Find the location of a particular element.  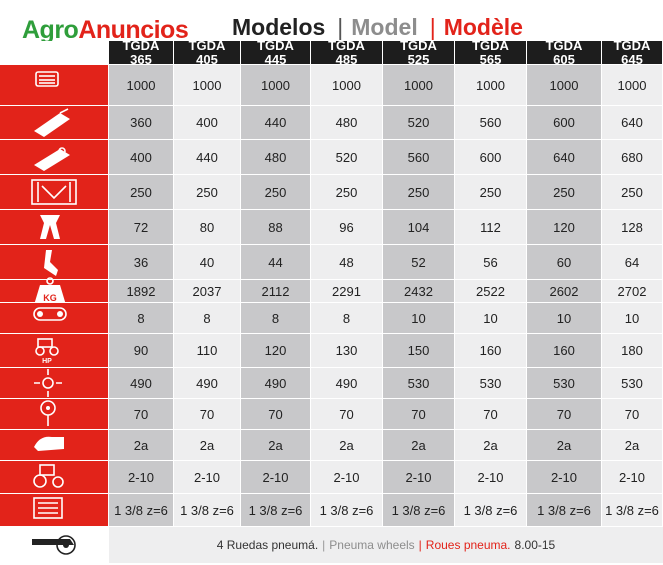

tines-icon is located at coordinates (54, 227).